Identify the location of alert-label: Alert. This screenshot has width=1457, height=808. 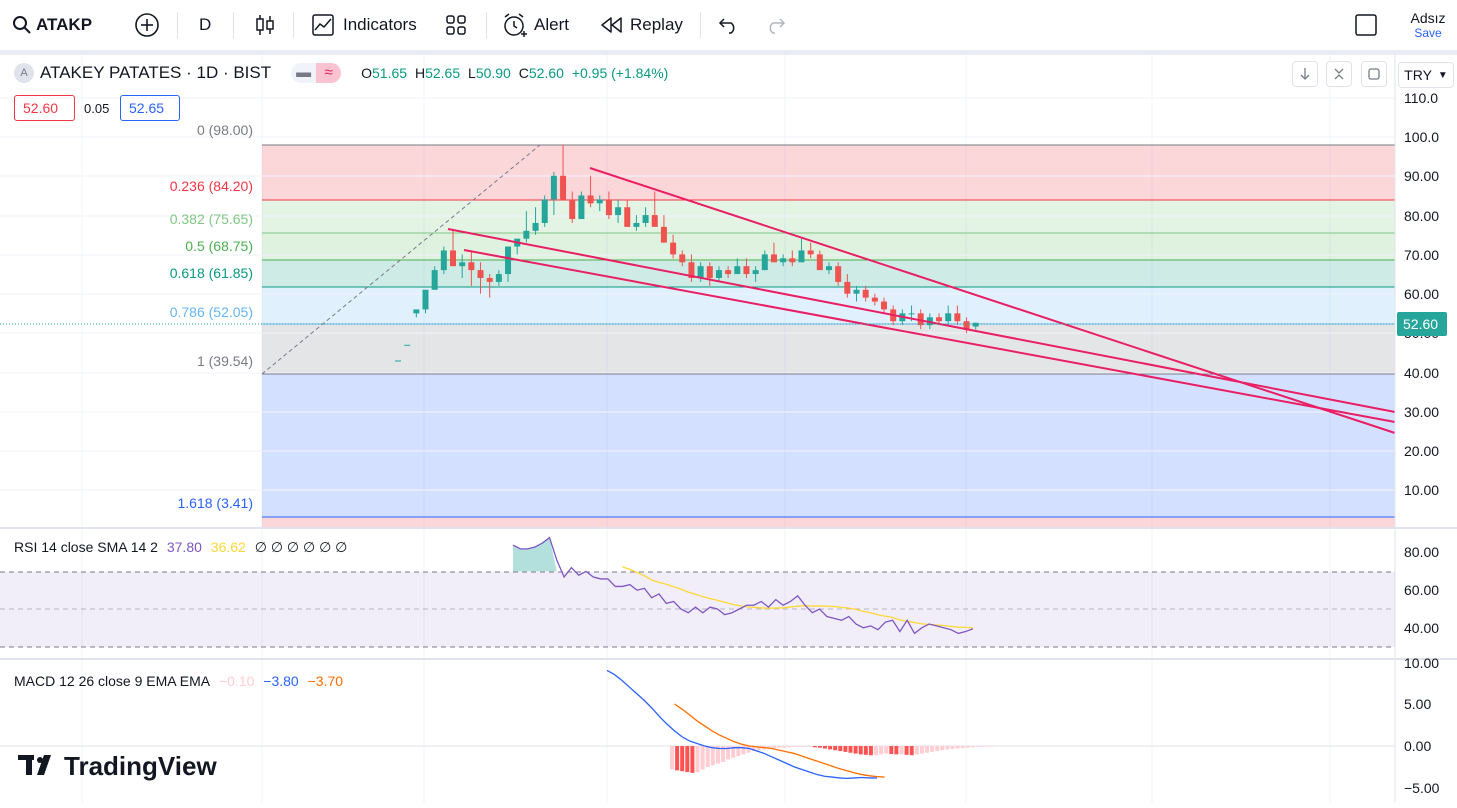
(551, 24).